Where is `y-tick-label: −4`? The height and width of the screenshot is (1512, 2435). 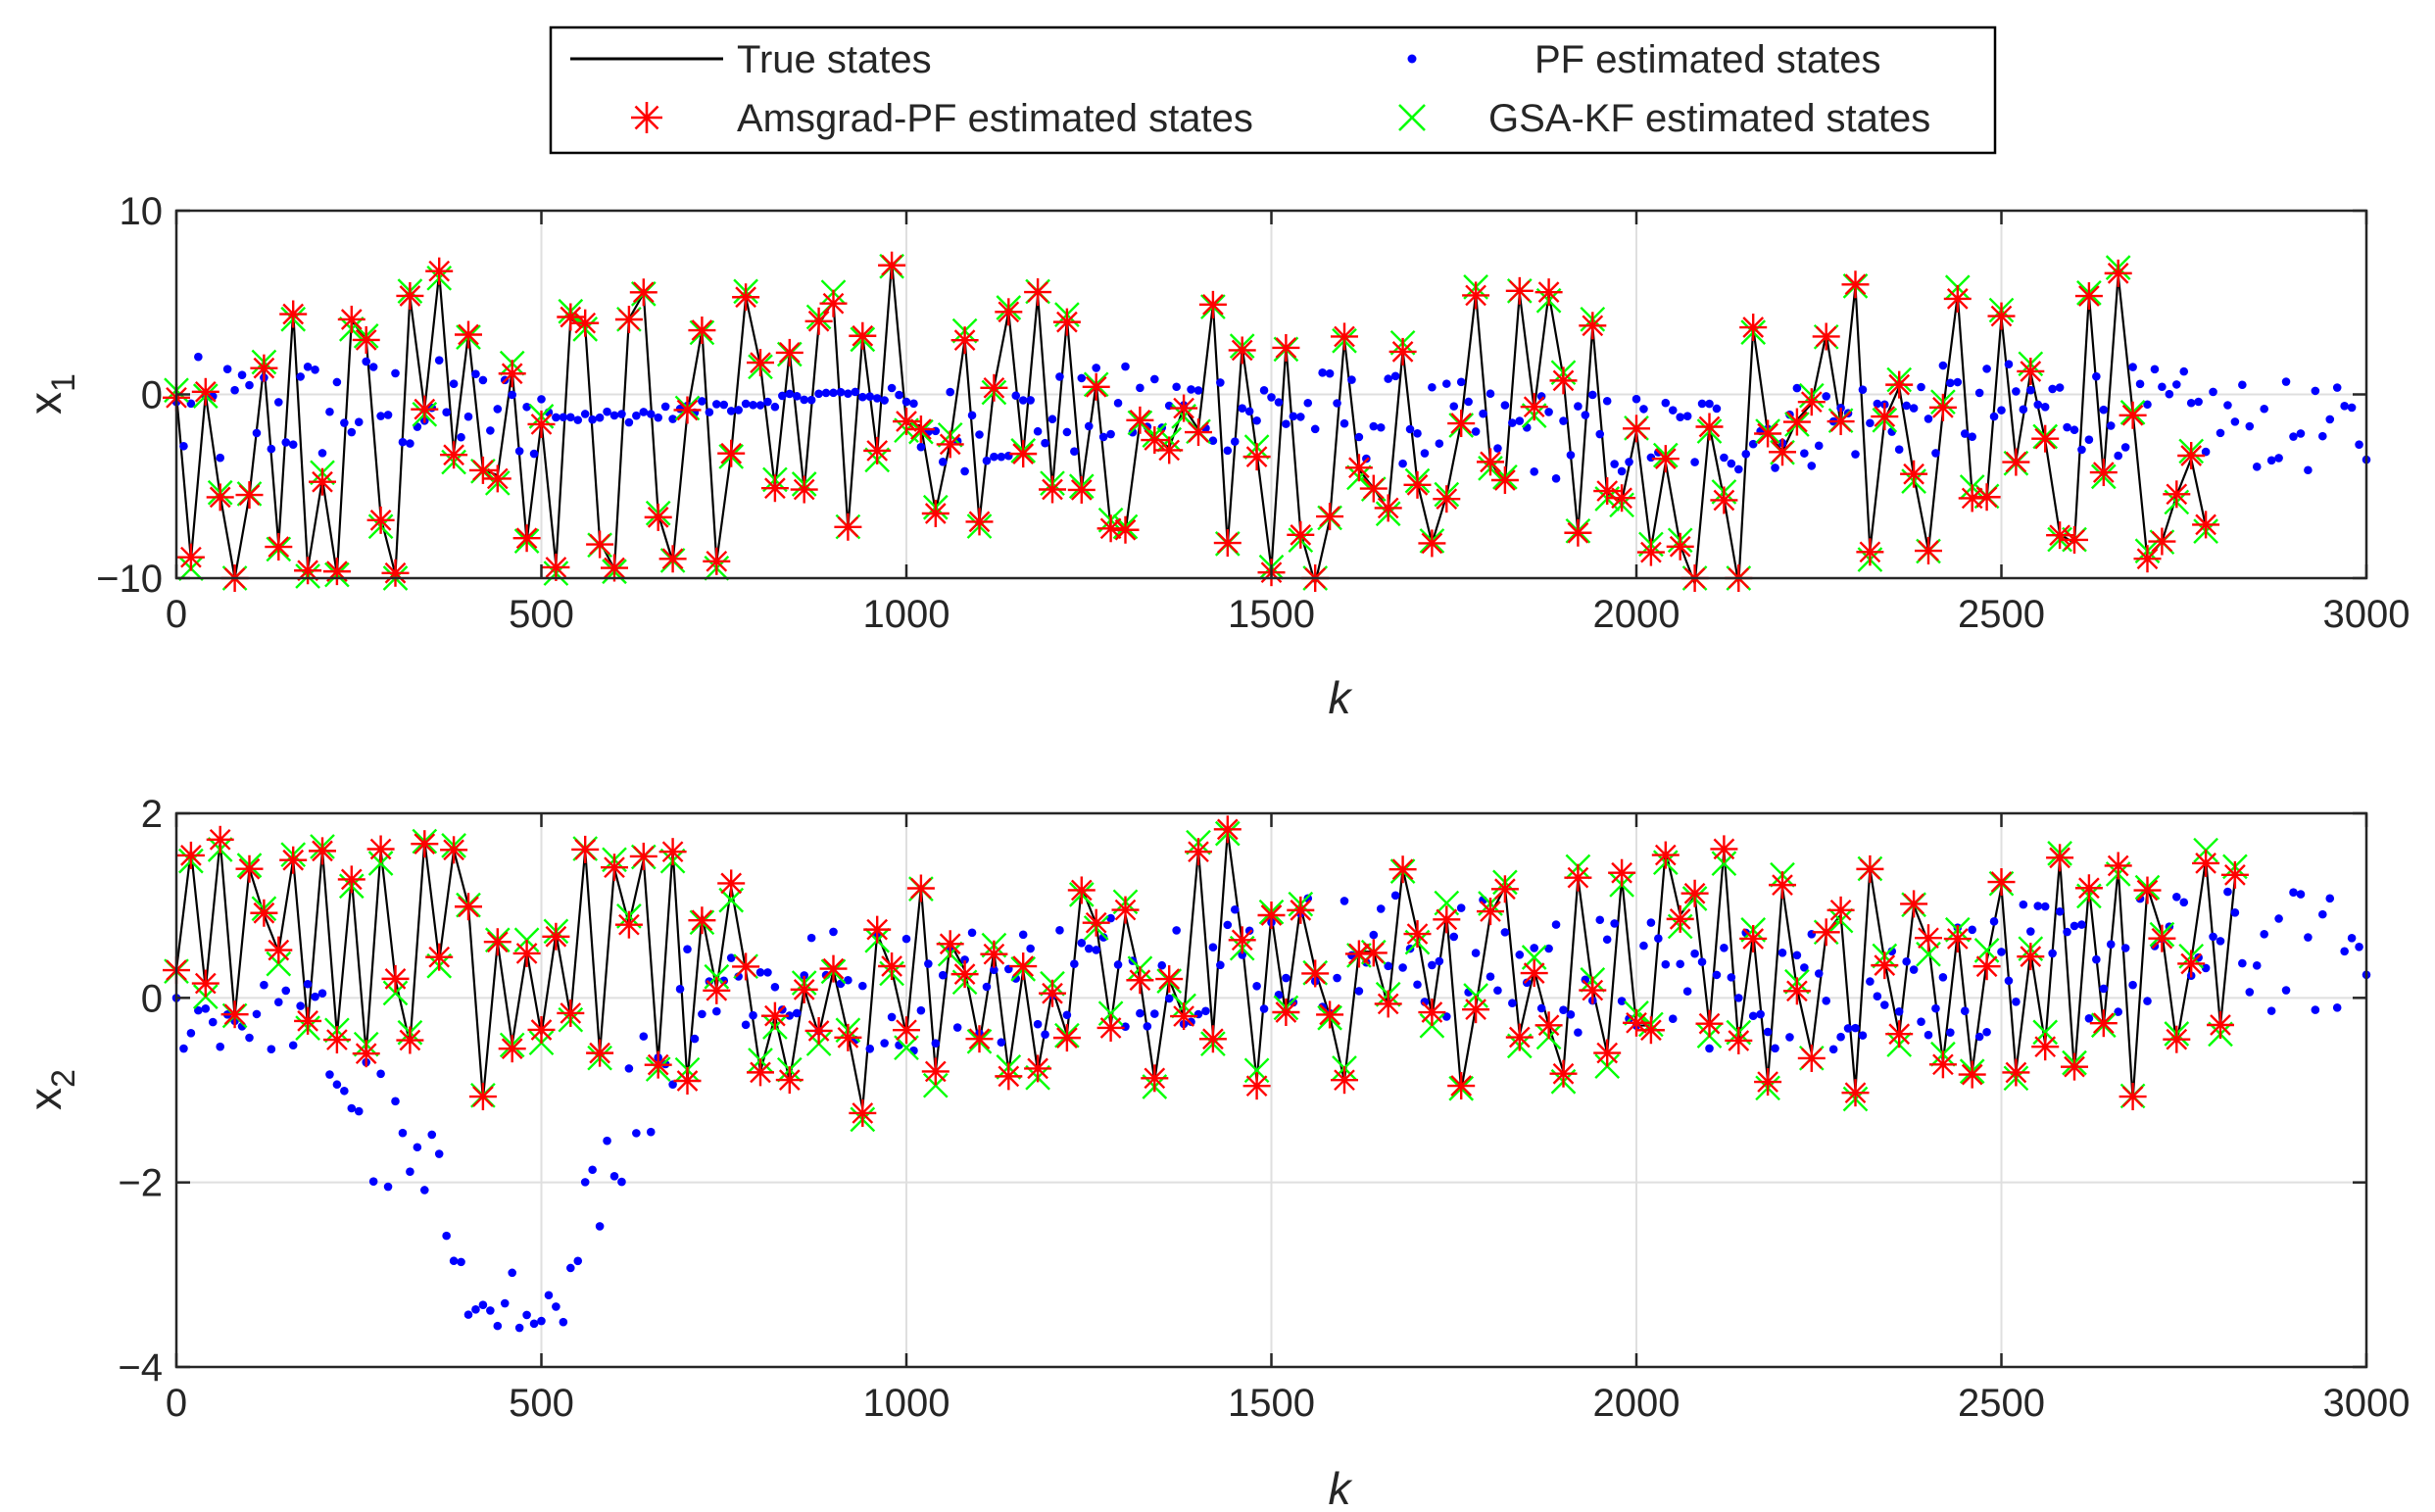
y-tick-label: −4 is located at coordinates (140, 1368).